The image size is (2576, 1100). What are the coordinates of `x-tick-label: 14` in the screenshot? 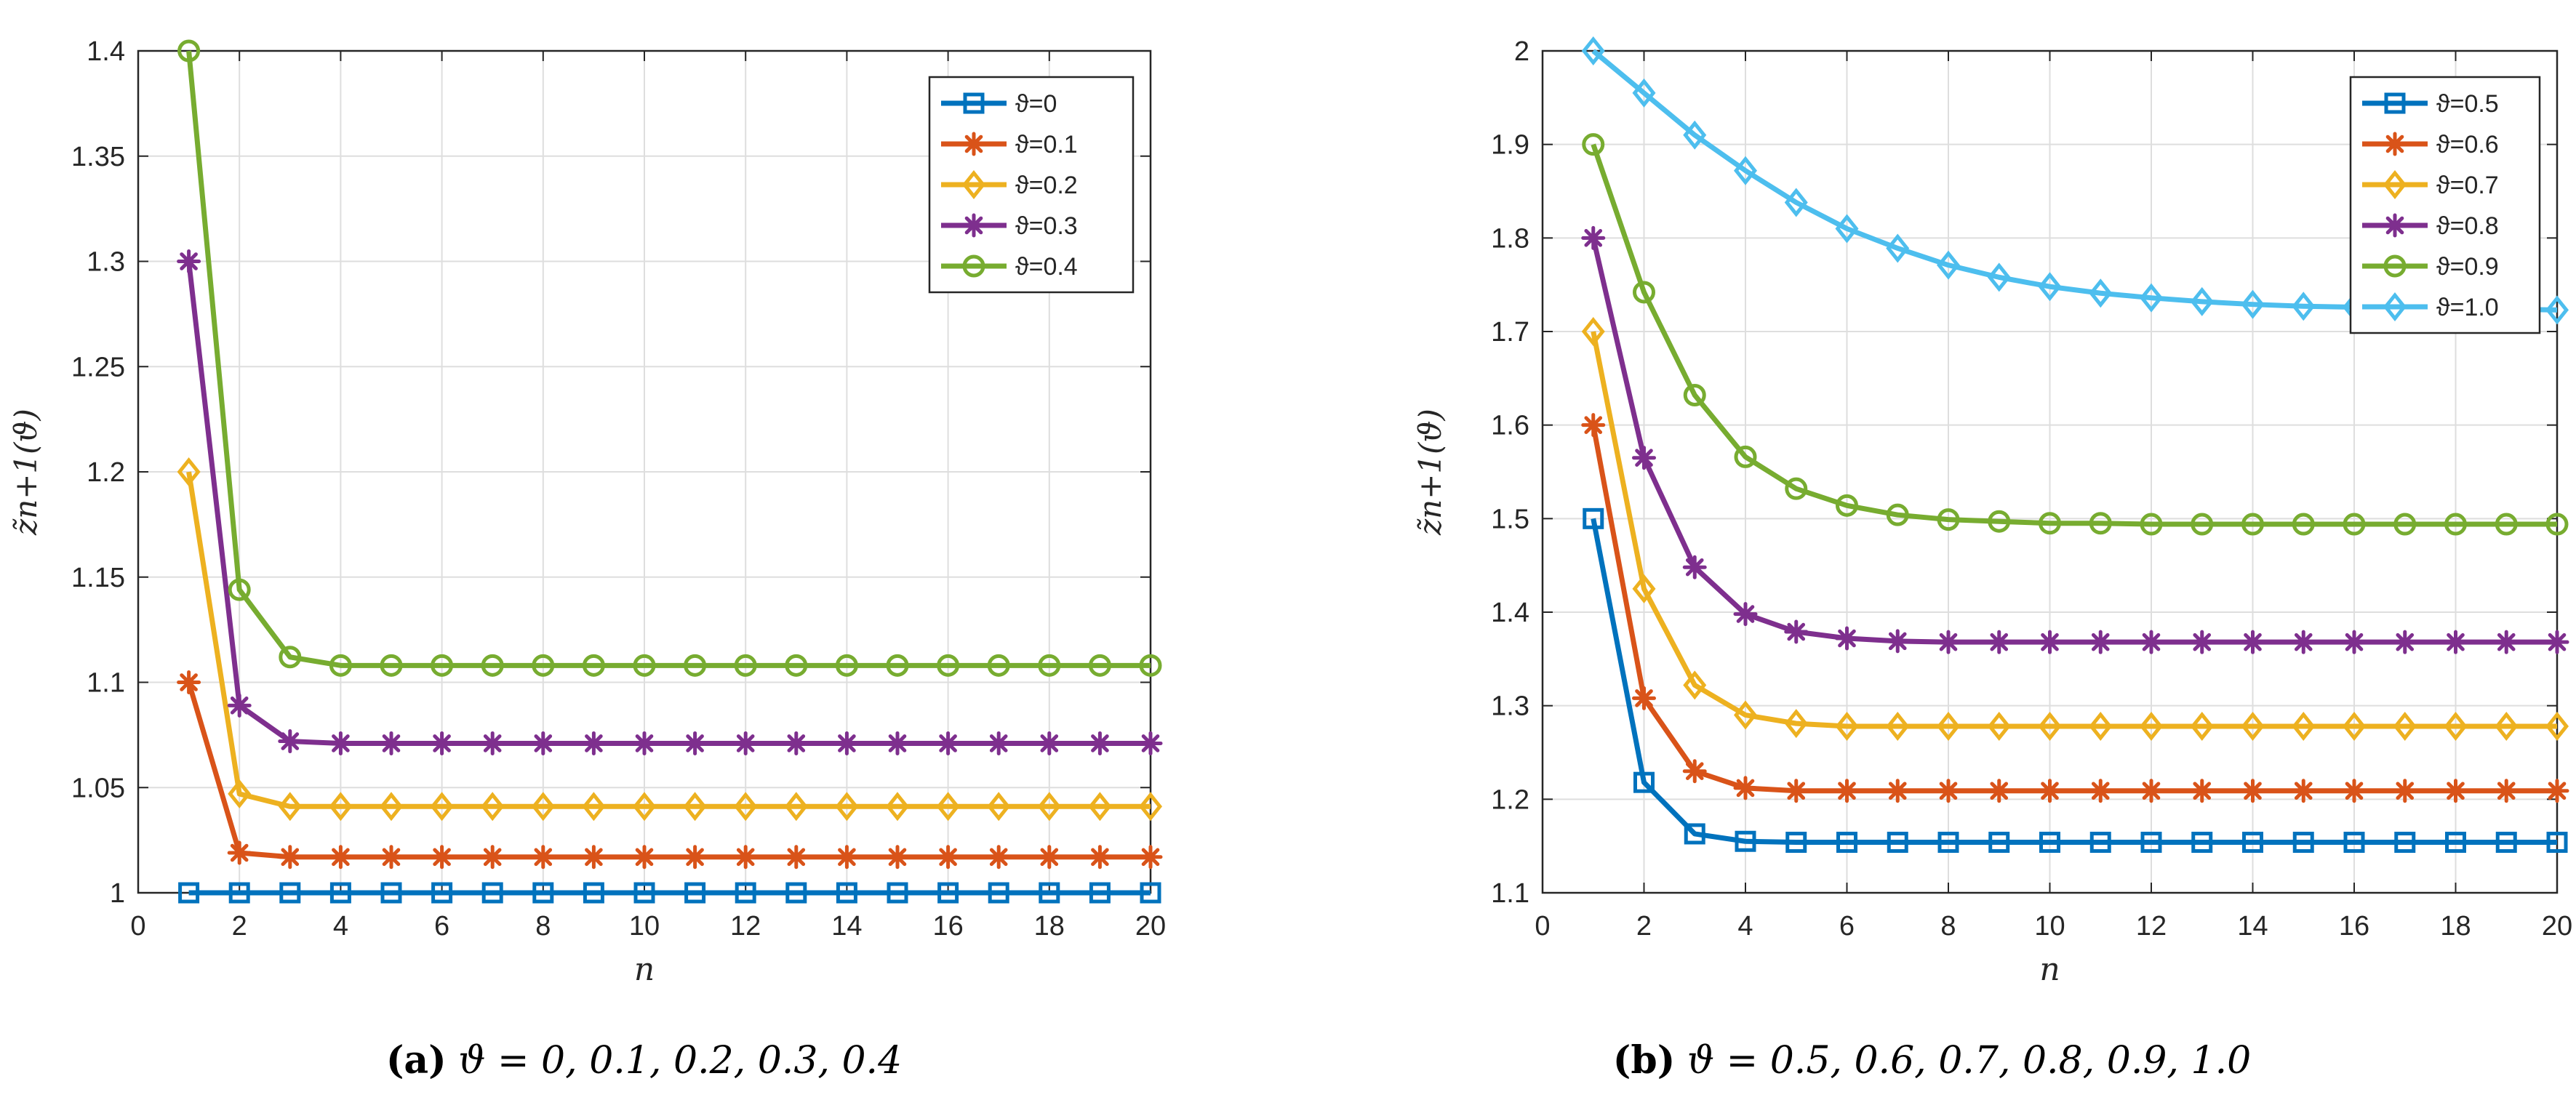 It's located at (846, 927).